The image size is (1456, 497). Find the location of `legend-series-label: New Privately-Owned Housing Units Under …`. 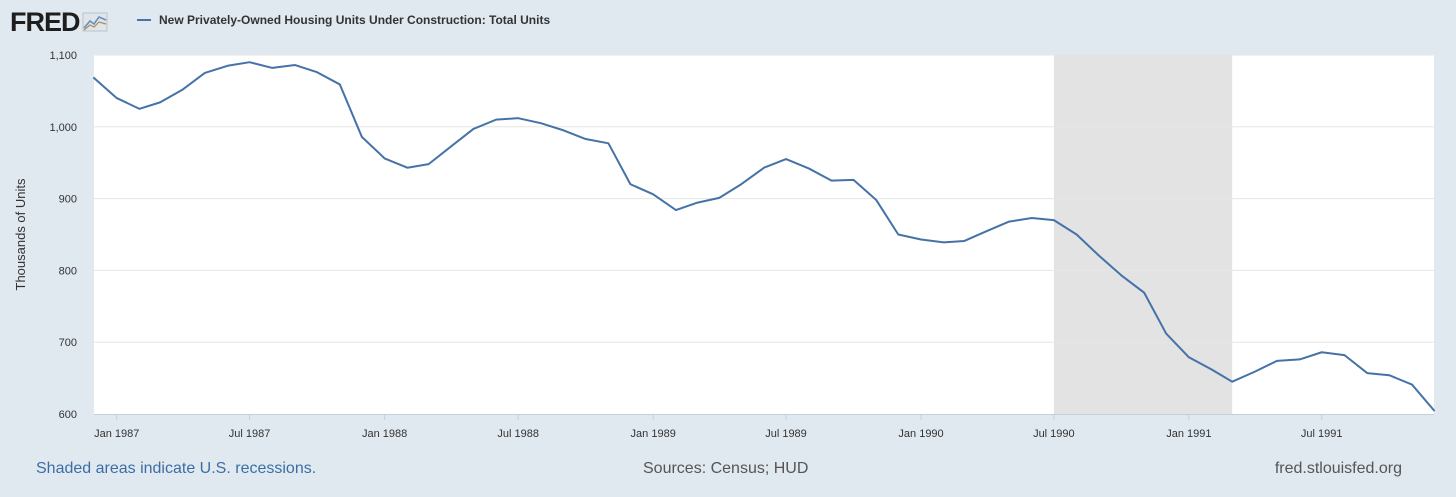

legend-series-label: New Privately-Owned Housing Units Under … is located at coordinates (355, 20).